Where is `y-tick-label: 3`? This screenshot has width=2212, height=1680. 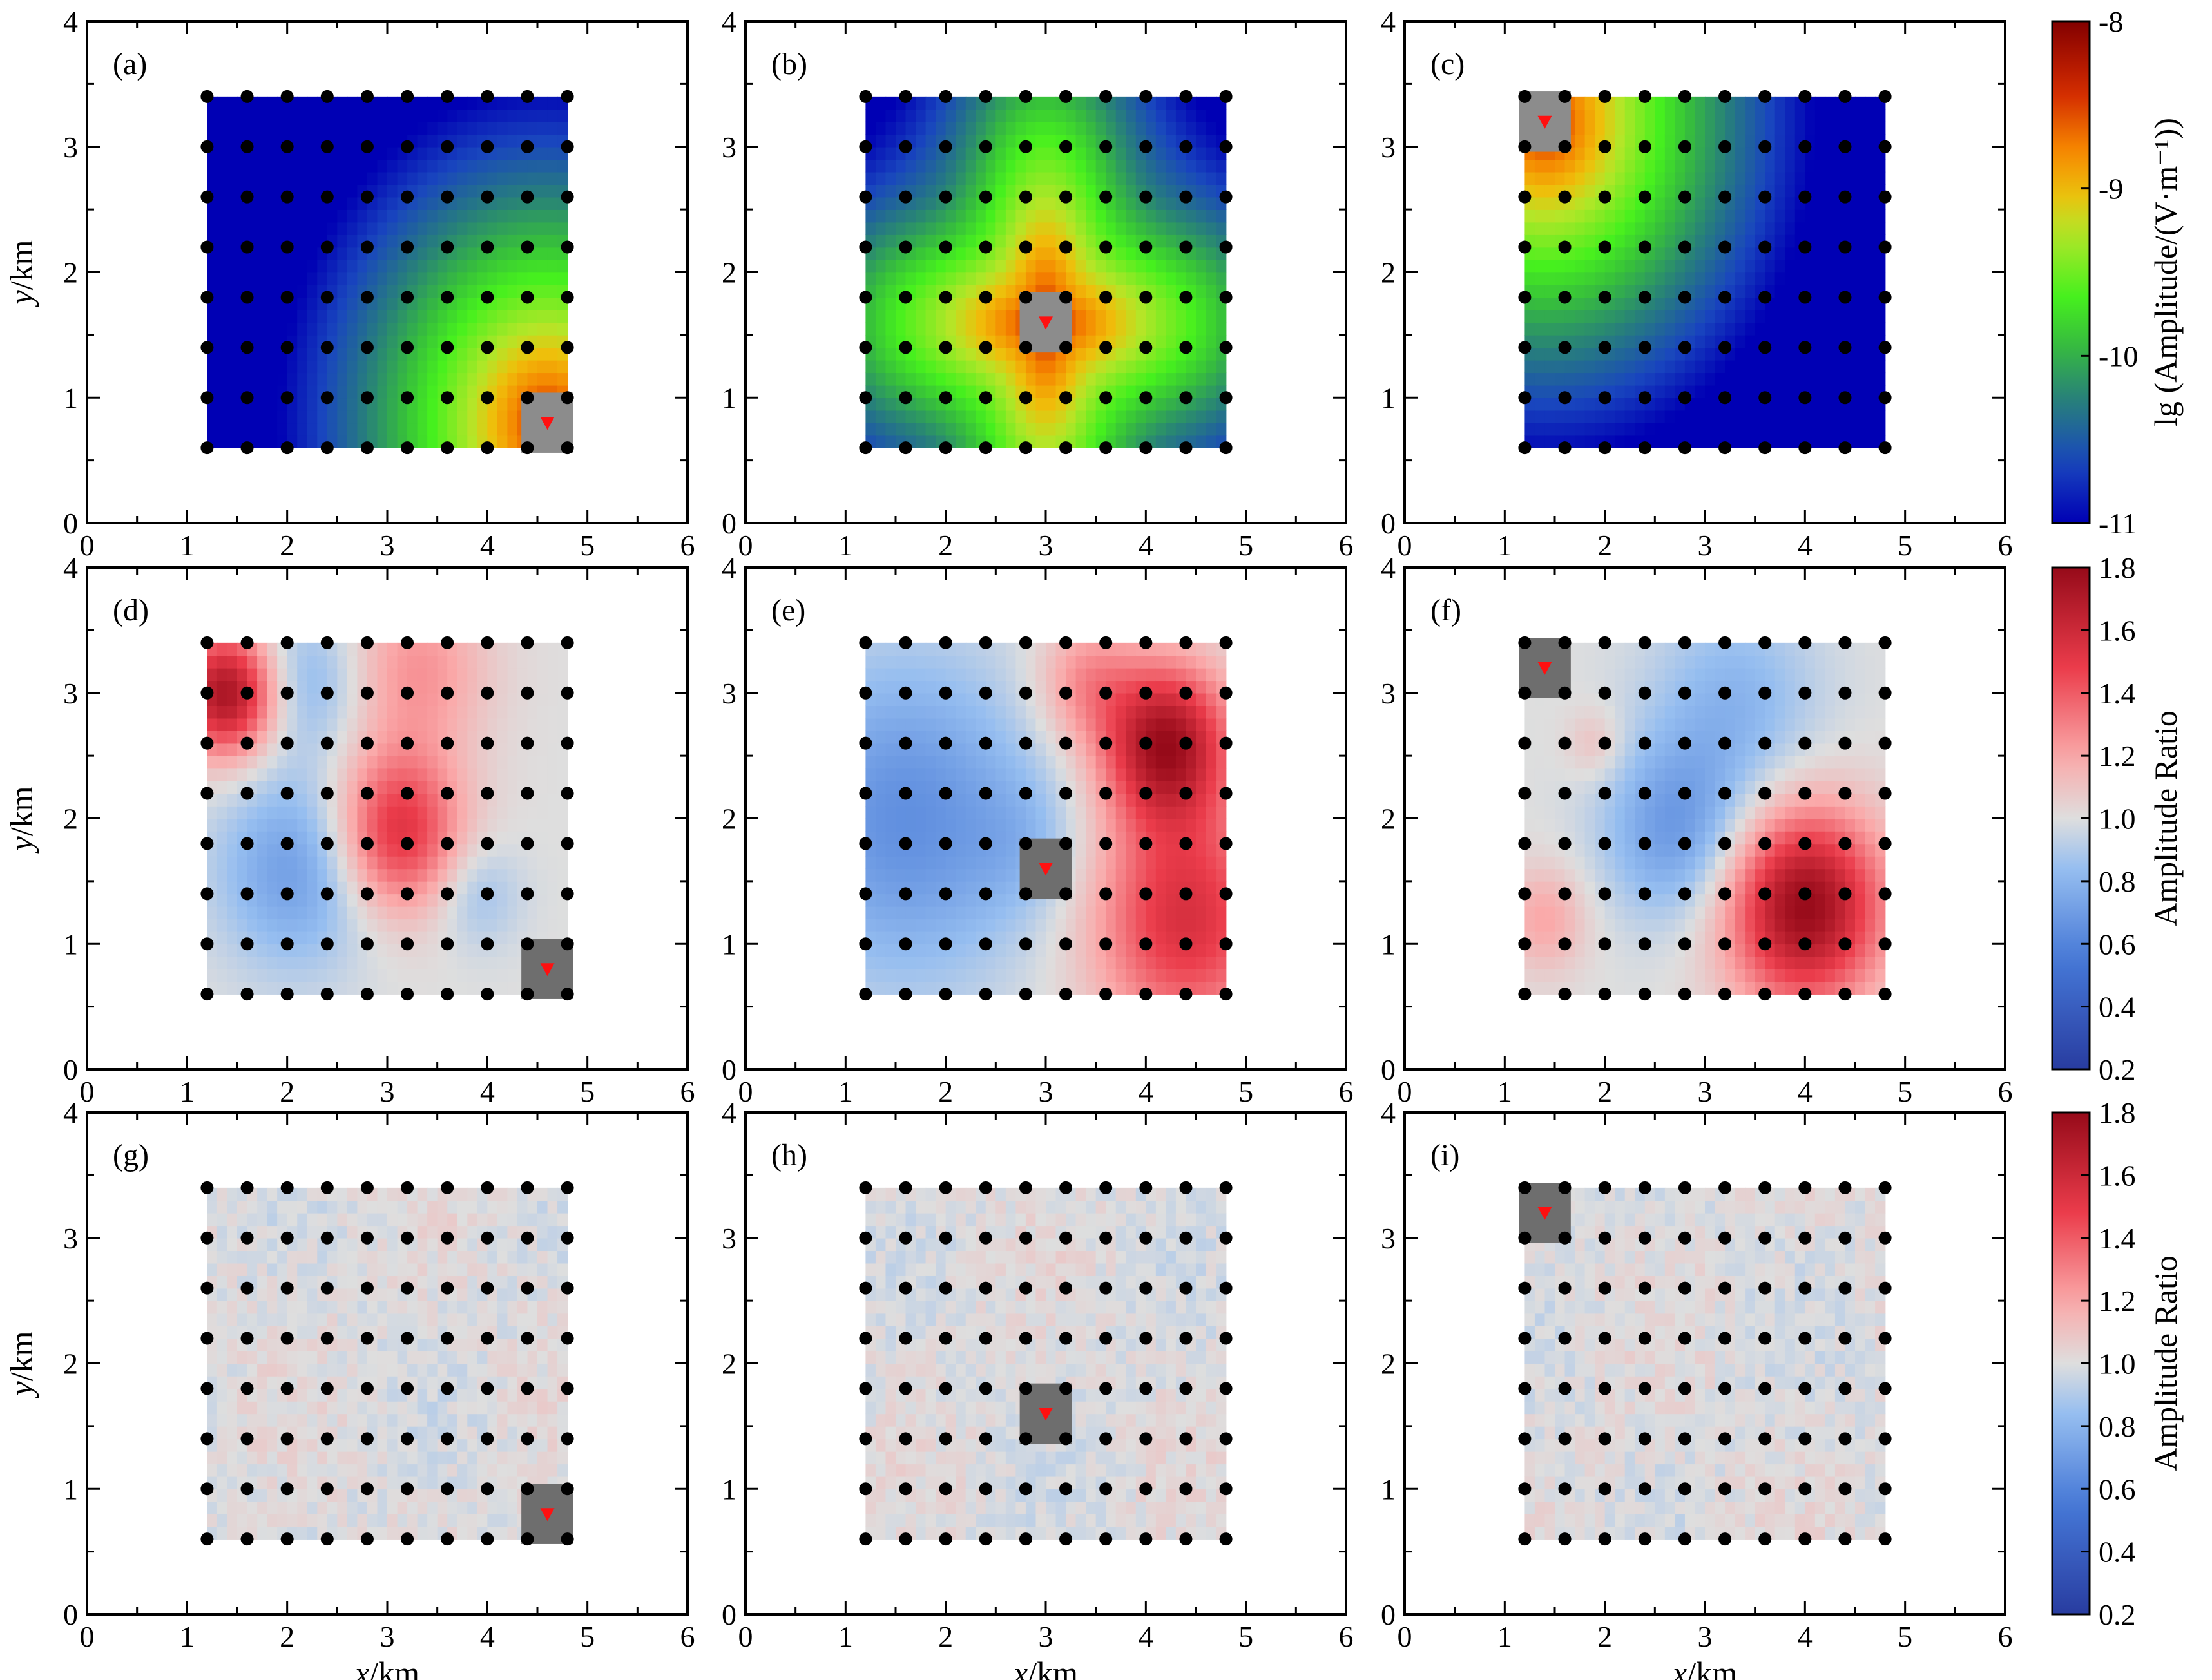
y-tick-label: 3 is located at coordinates (70, 693).